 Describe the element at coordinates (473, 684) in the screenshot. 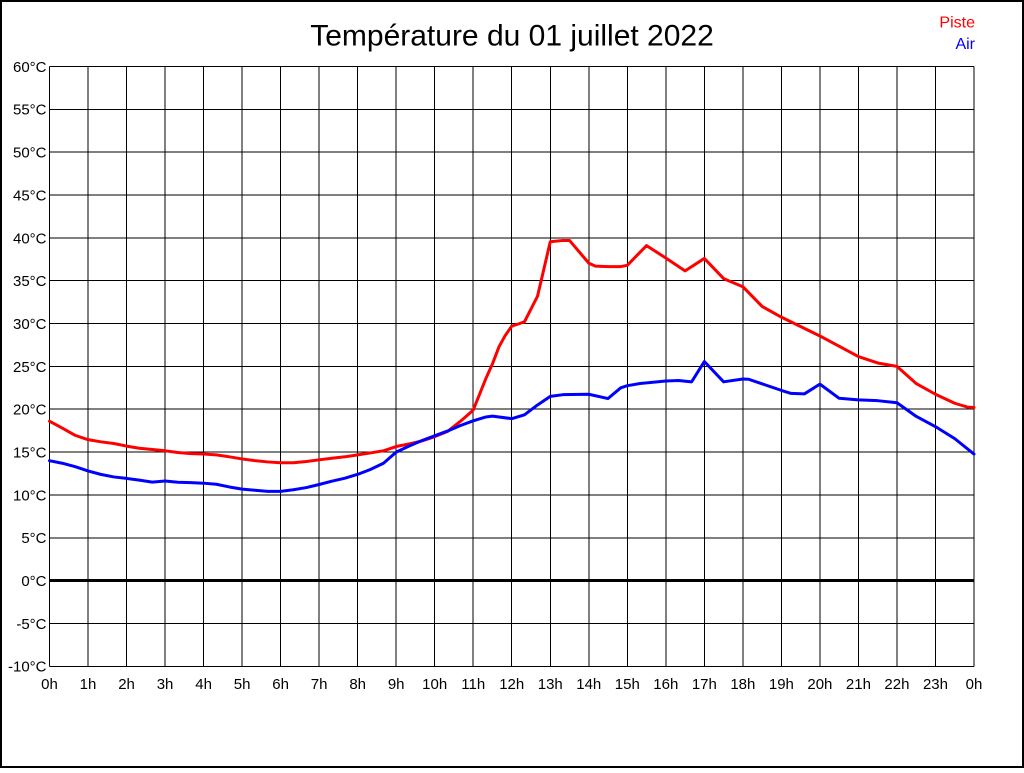

I see `svg-text: 11h` at that location.